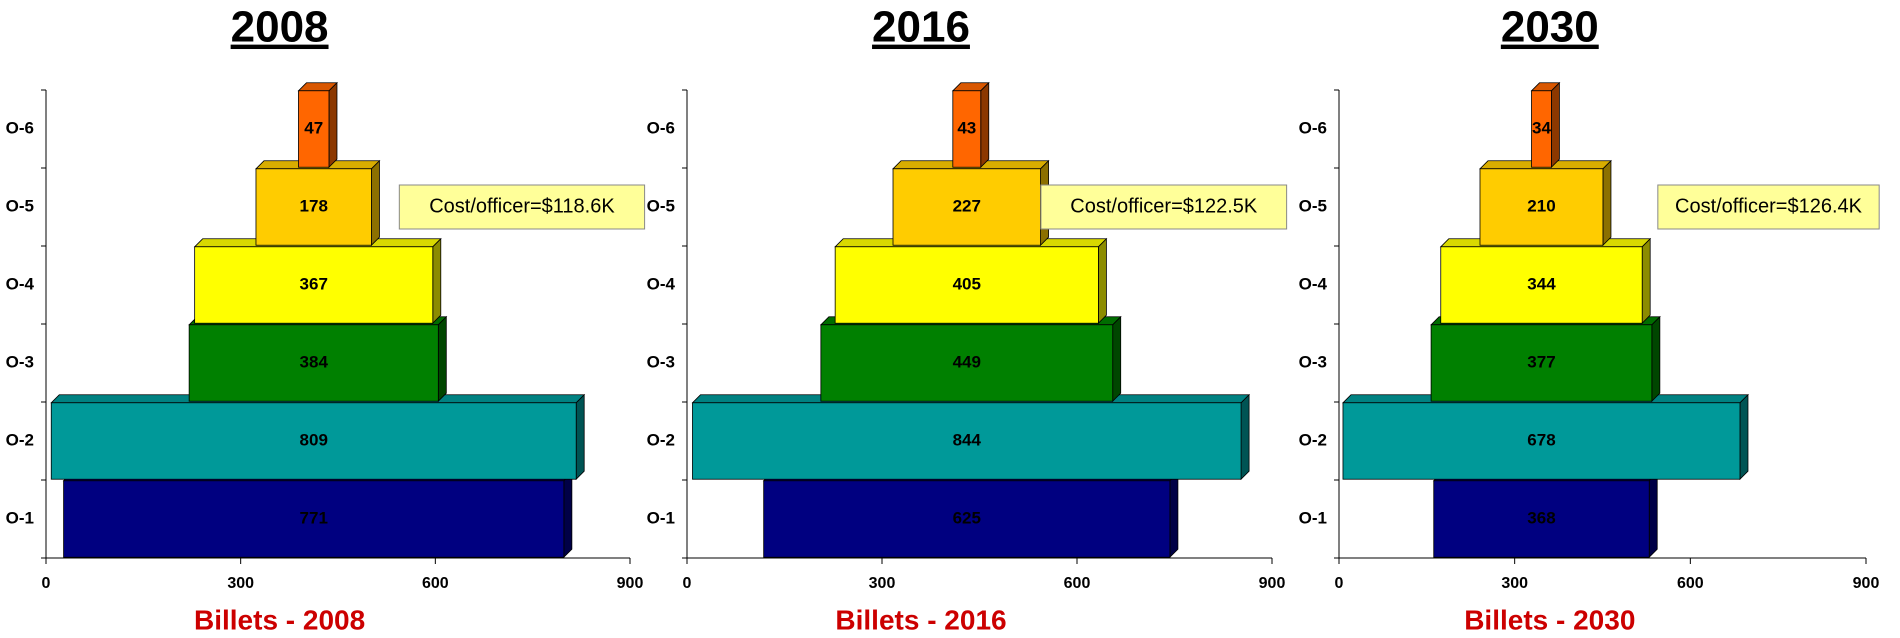  I want to click on data-label: 227, so click(967, 205).